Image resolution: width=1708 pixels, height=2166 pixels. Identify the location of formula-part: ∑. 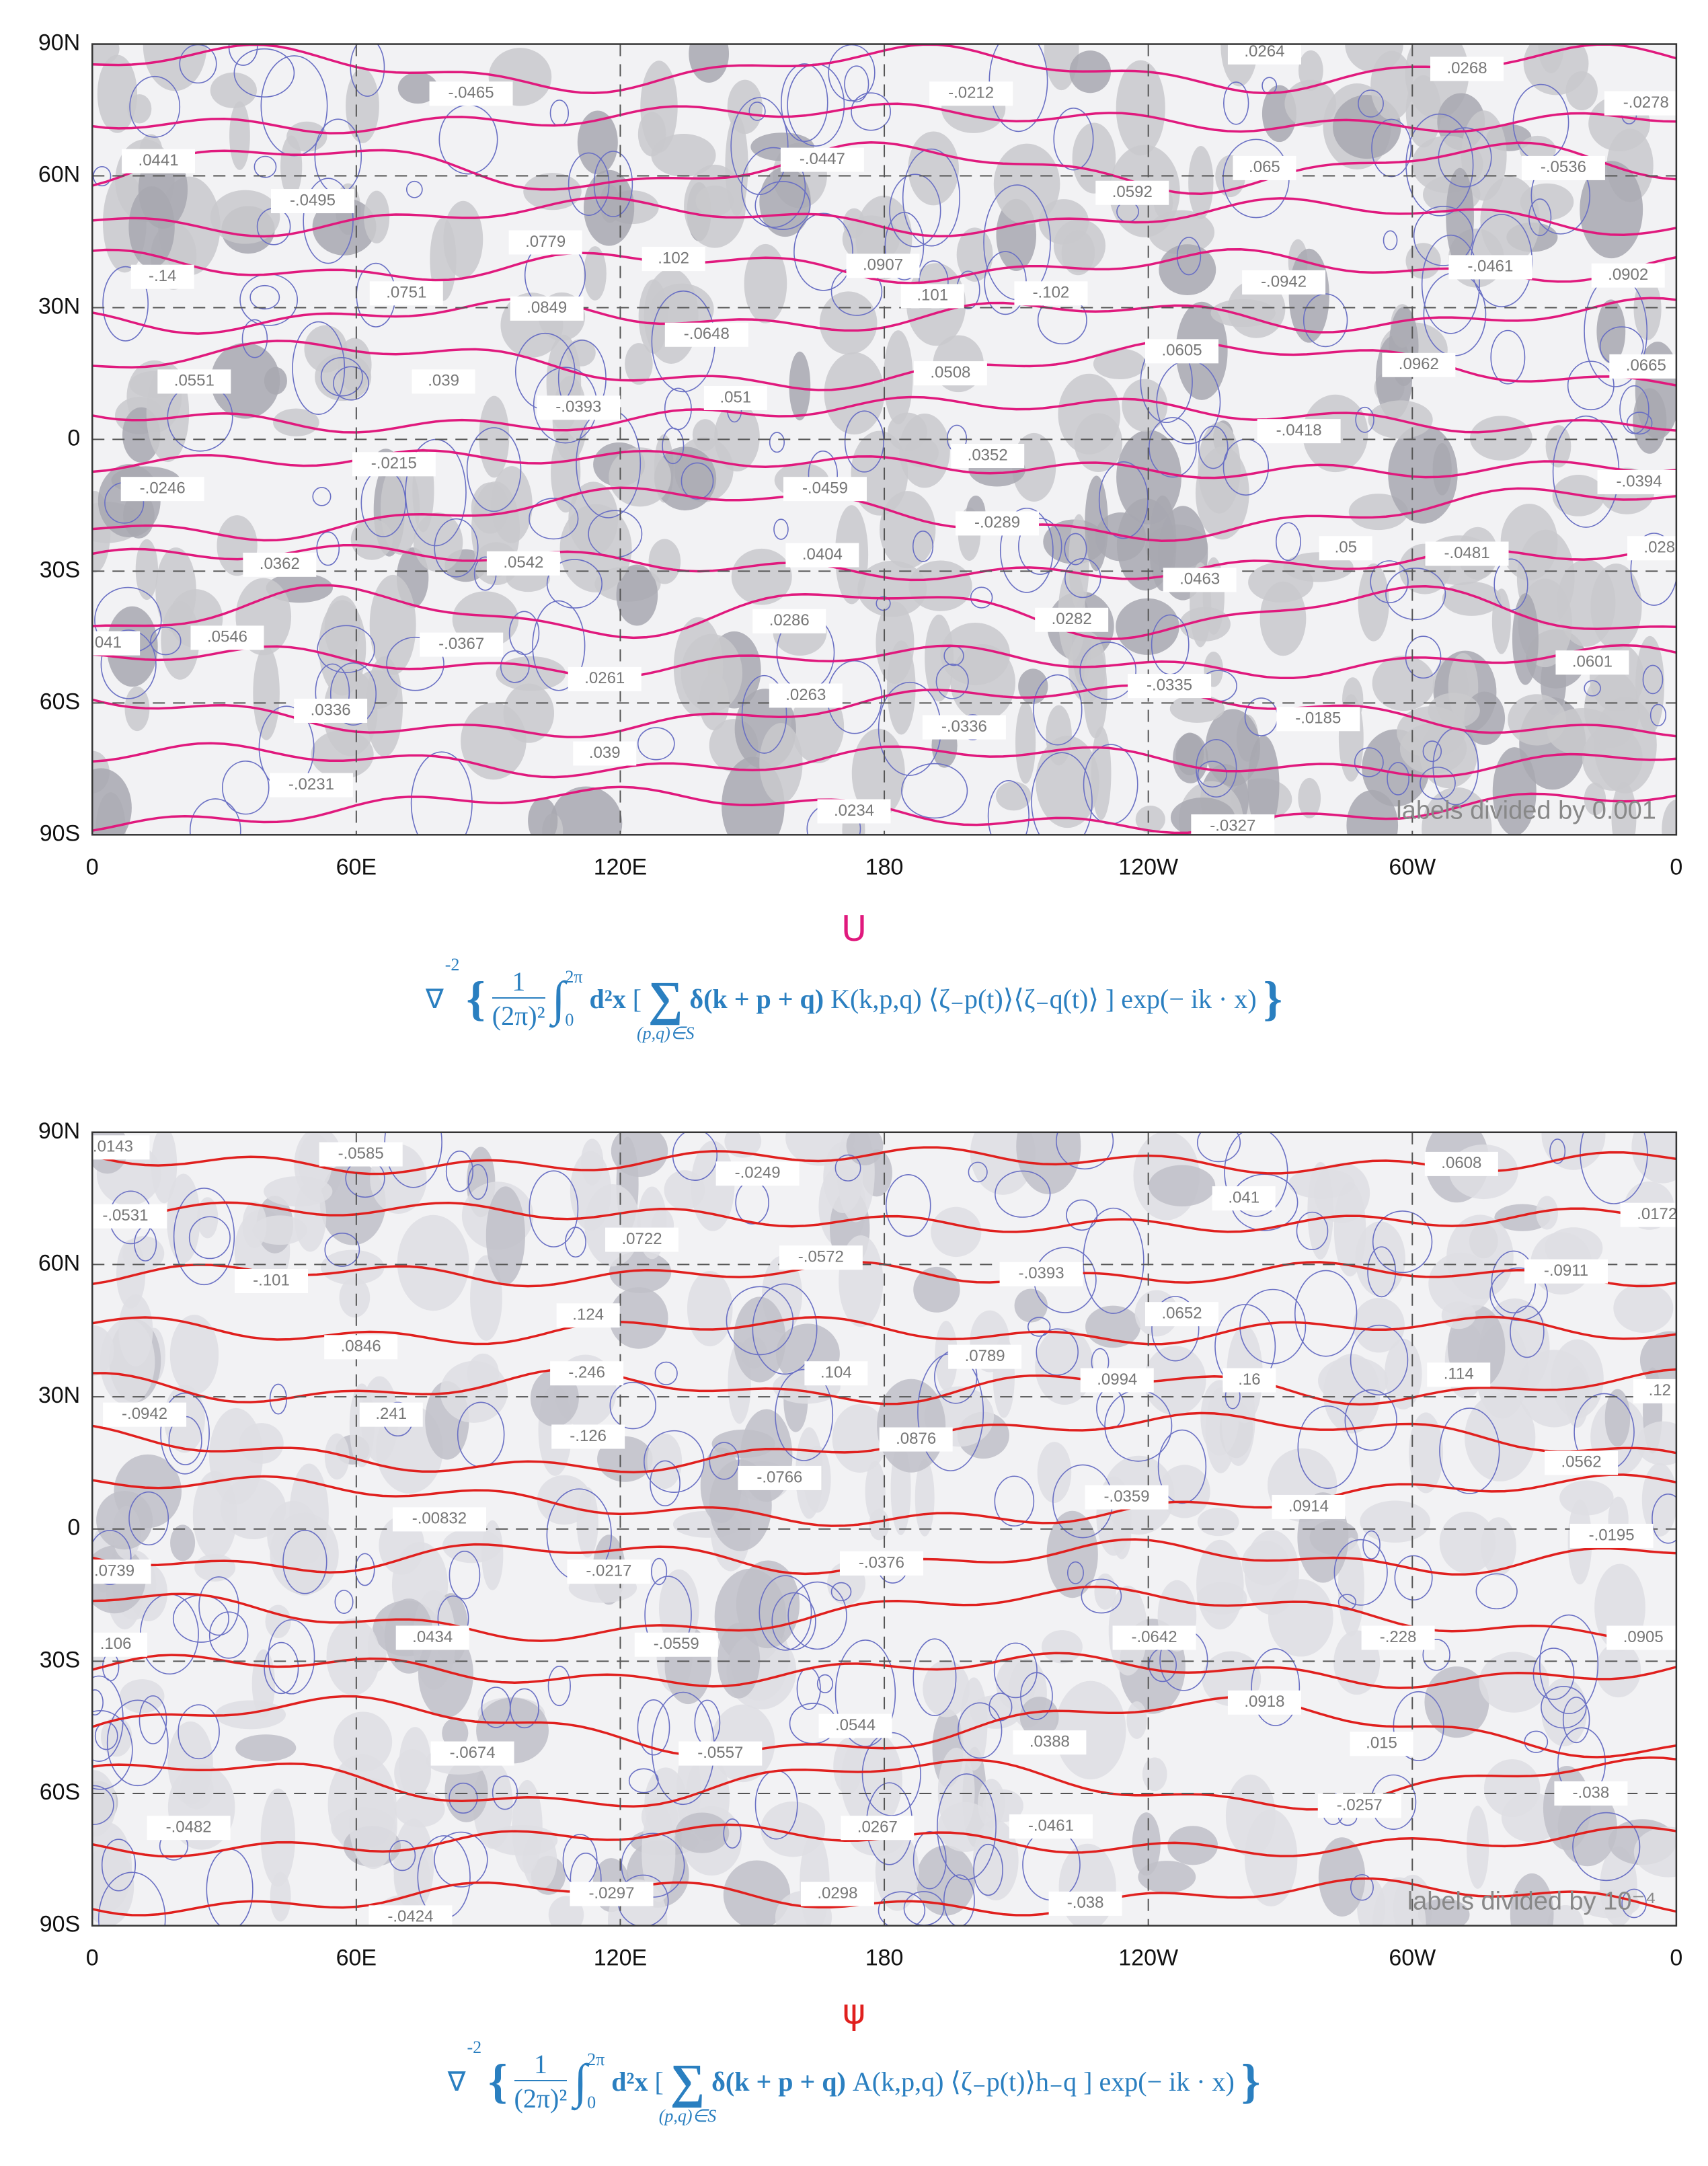
(666, 998).